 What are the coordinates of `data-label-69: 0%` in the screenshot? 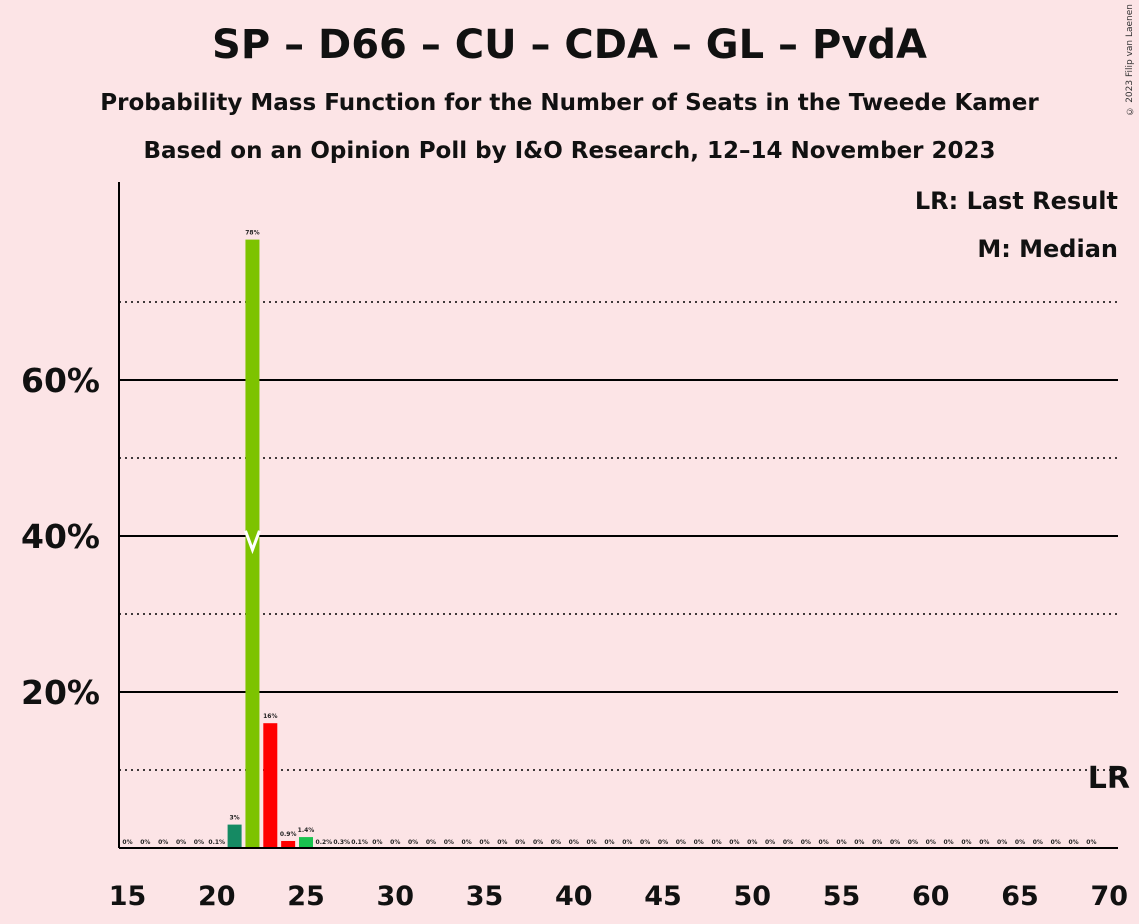 It's located at (1091, 842).